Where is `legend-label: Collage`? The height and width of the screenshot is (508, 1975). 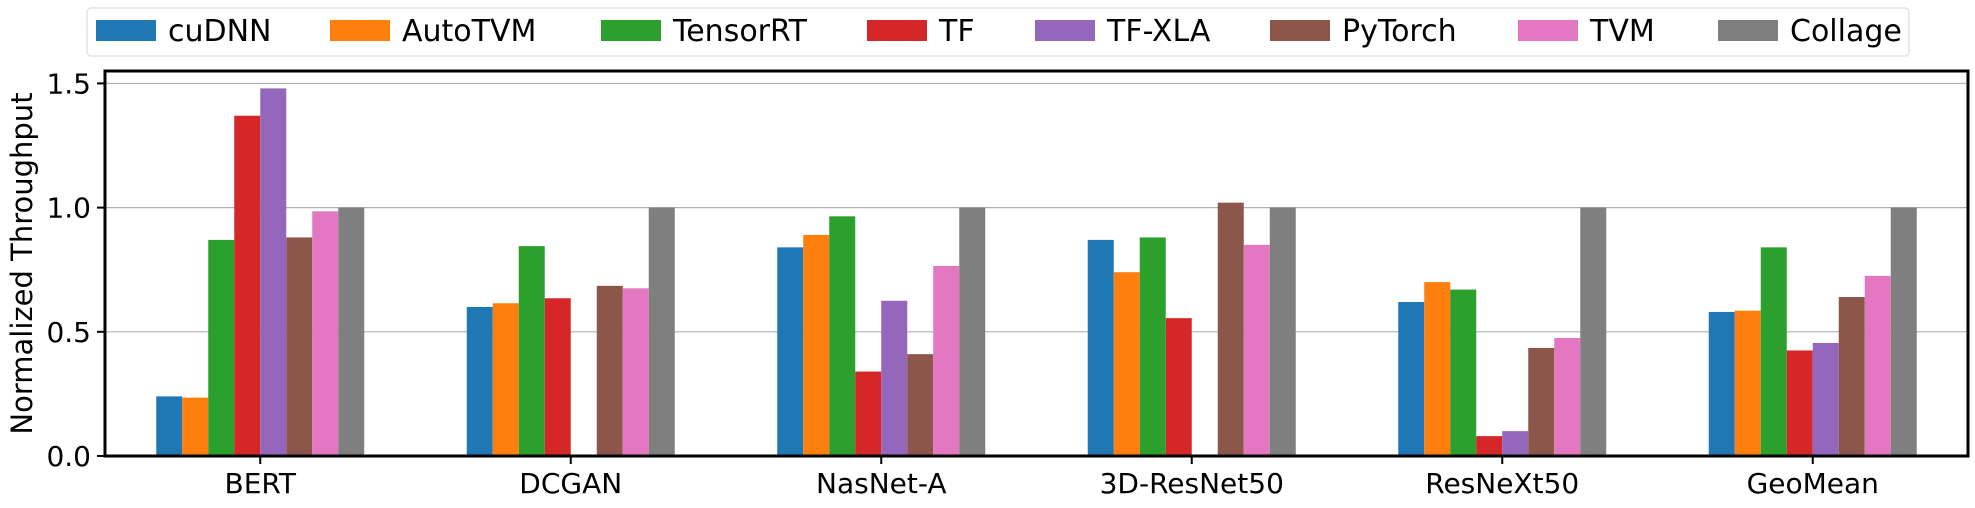
legend-label: Collage is located at coordinates (1846, 31).